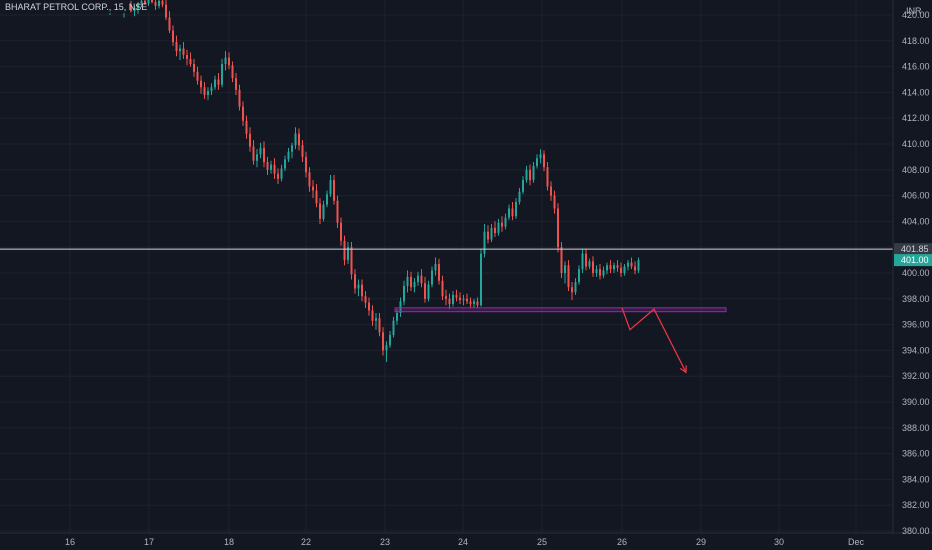  What do you see at coordinates (654, 340) in the screenshot?
I see `projection-arrow-path` at bounding box center [654, 340].